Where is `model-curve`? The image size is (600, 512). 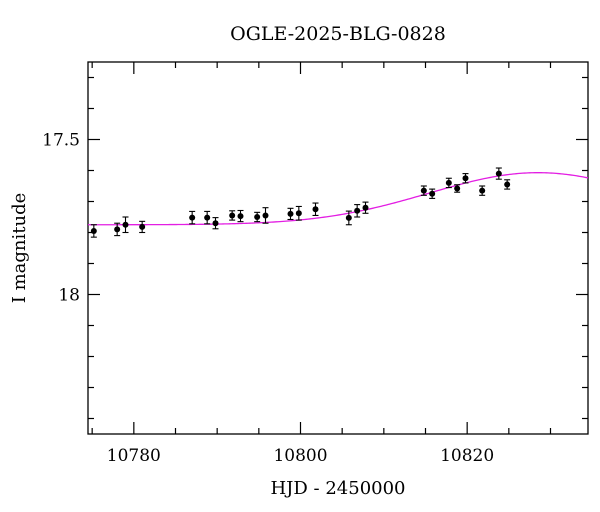 model-curve is located at coordinates (338, 199).